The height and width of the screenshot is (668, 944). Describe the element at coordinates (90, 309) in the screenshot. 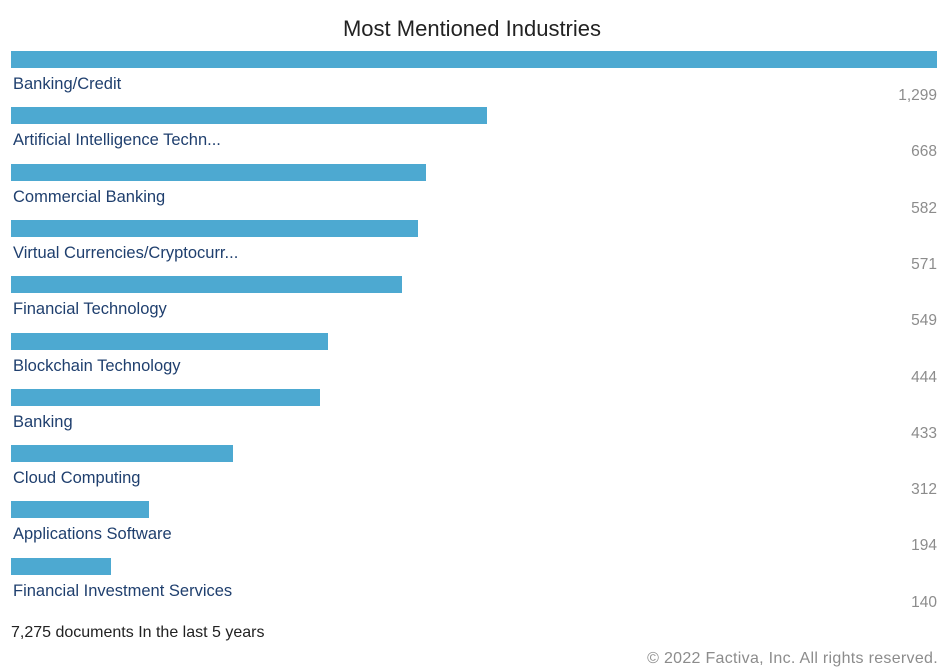

I see `category-label-5: Financial Technology` at that location.